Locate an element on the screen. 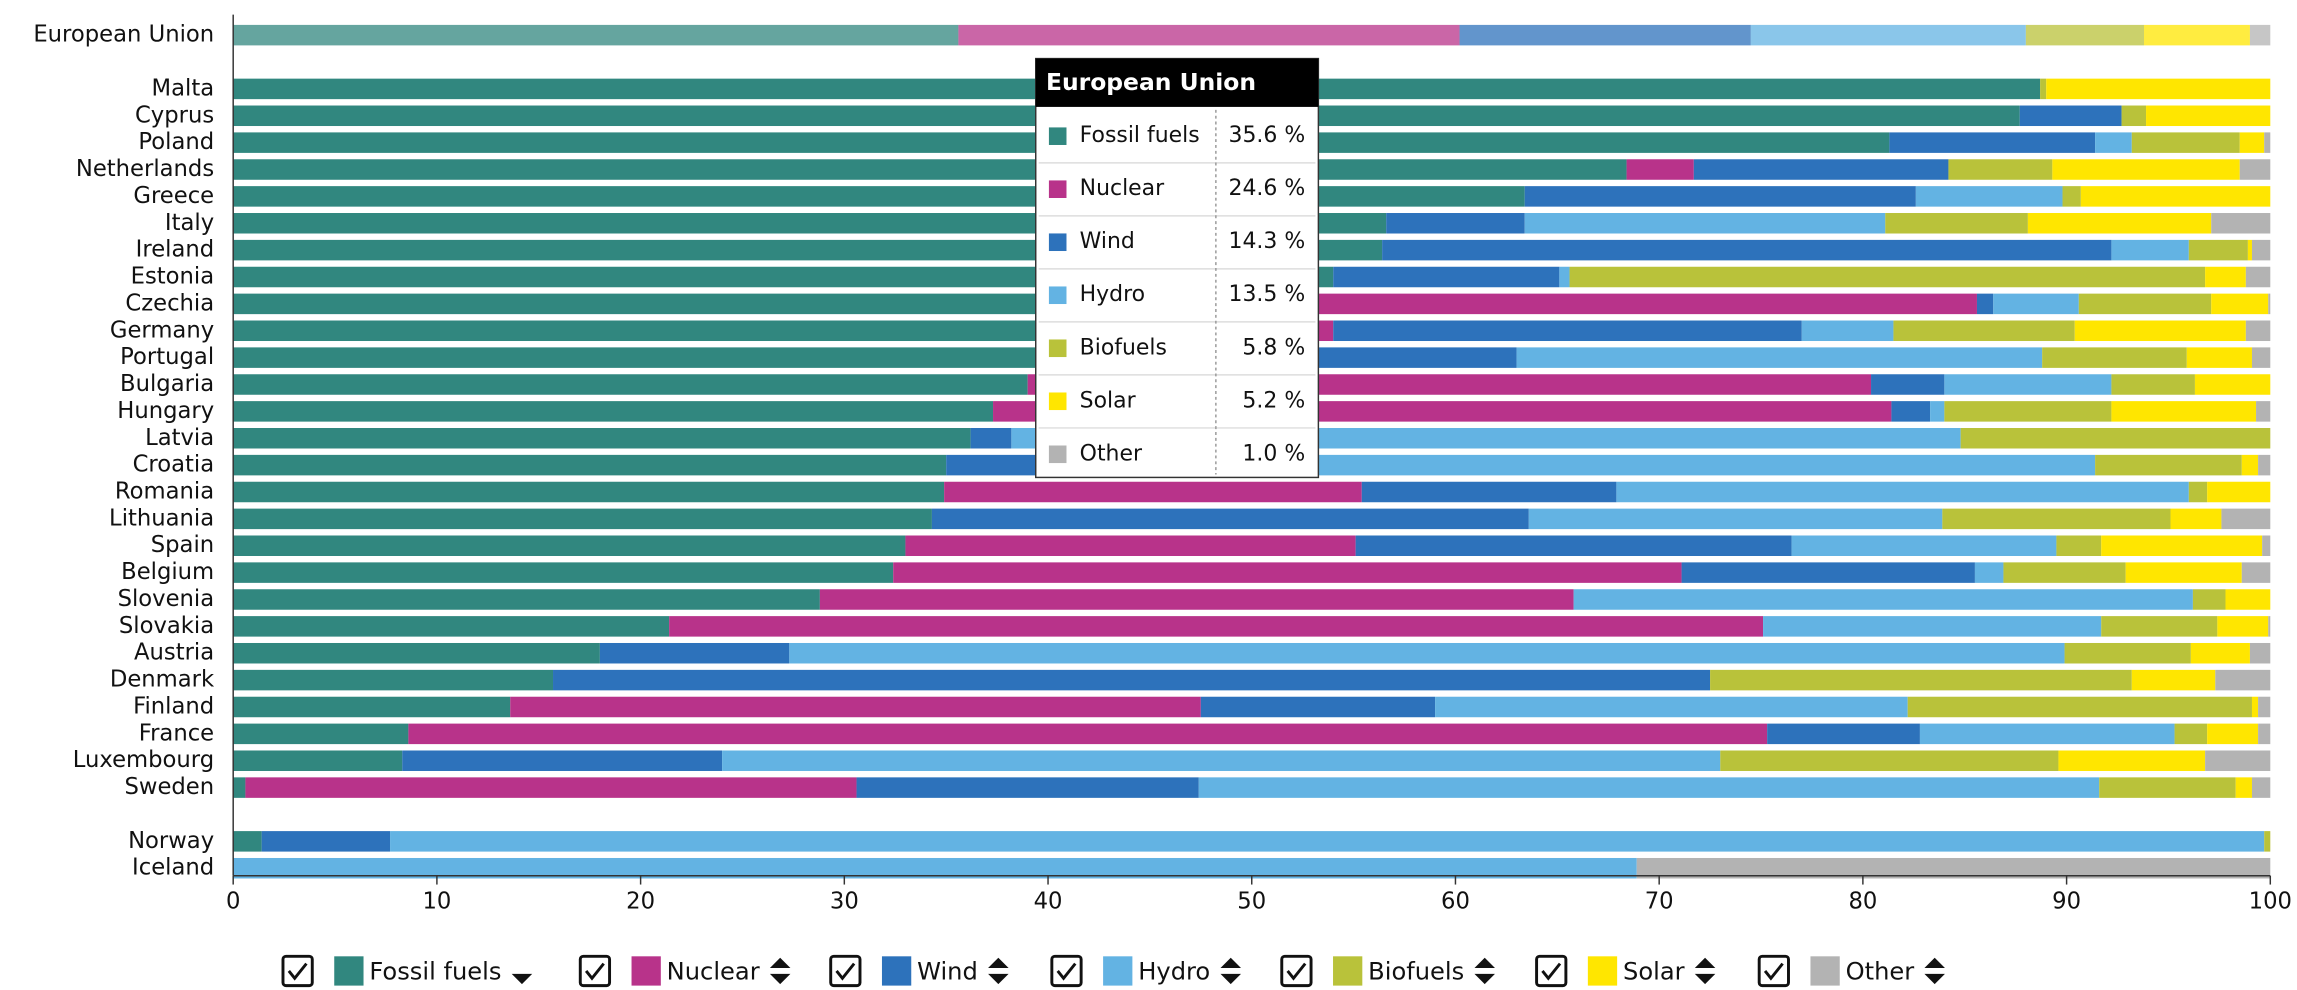 The width and height of the screenshot is (2297, 990). category-label: Bulgaria is located at coordinates (167, 384).